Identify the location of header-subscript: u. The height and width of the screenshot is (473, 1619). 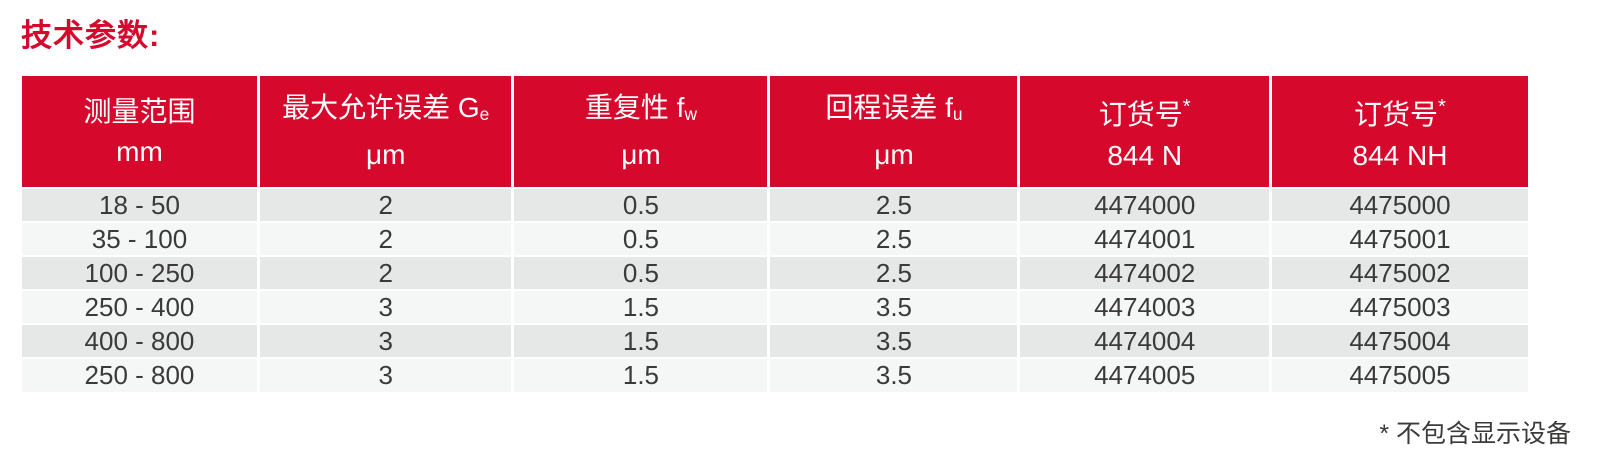
(957, 114).